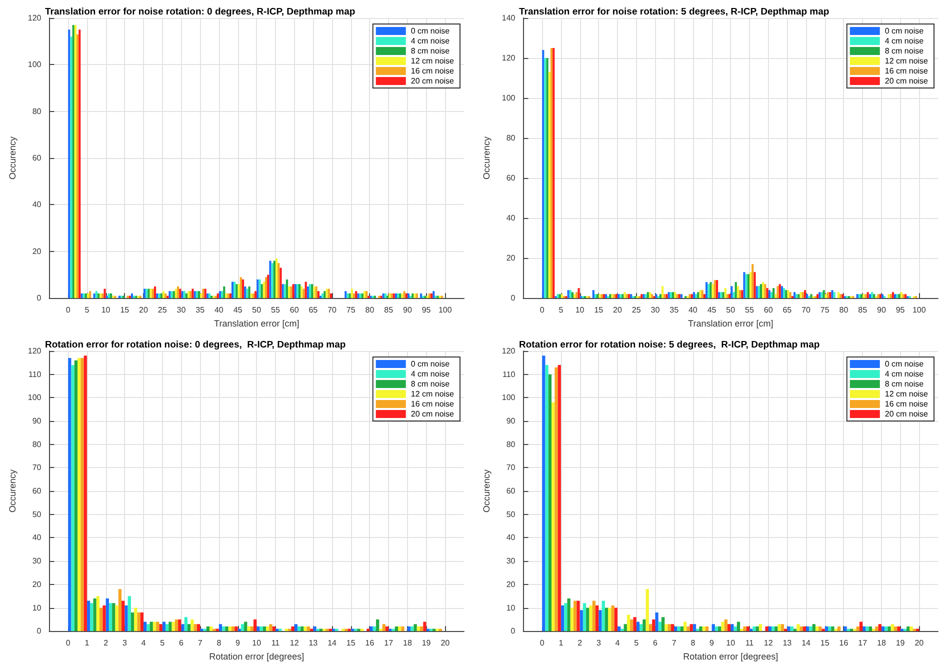  What do you see at coordinates (407, 643) in the screenshot?
I see `x-tick-label: 18` at bounding box center [407, 643].